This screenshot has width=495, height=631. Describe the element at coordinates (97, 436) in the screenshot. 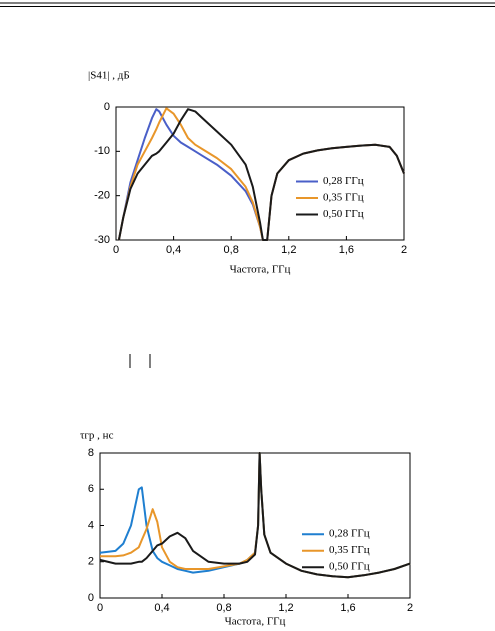

I see `y-axis-label: τгр , нс` at that location.